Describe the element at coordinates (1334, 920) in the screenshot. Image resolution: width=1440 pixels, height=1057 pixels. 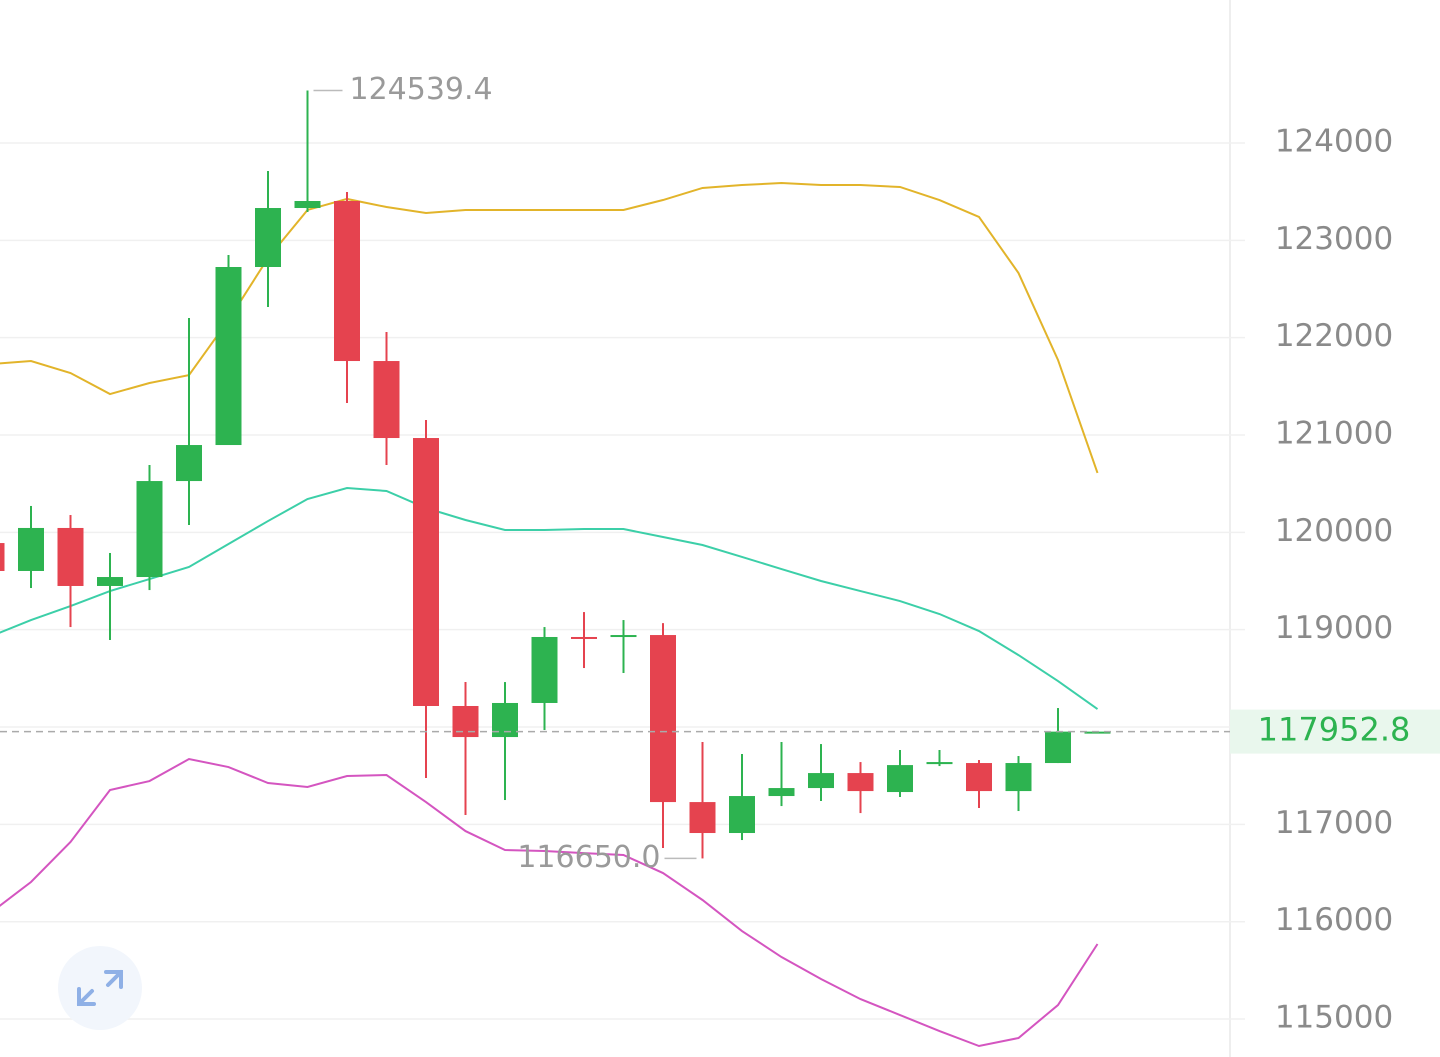
I see `y-tick-label: 116000` at that location.